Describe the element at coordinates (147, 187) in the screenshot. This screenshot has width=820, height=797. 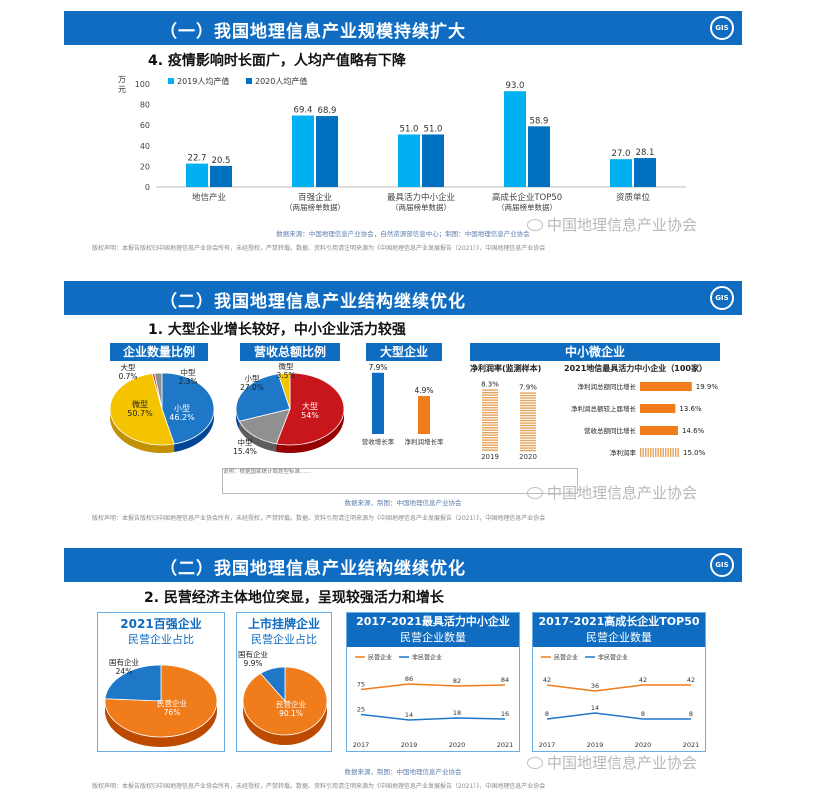
I see `y-tick-label: 0` at that location.